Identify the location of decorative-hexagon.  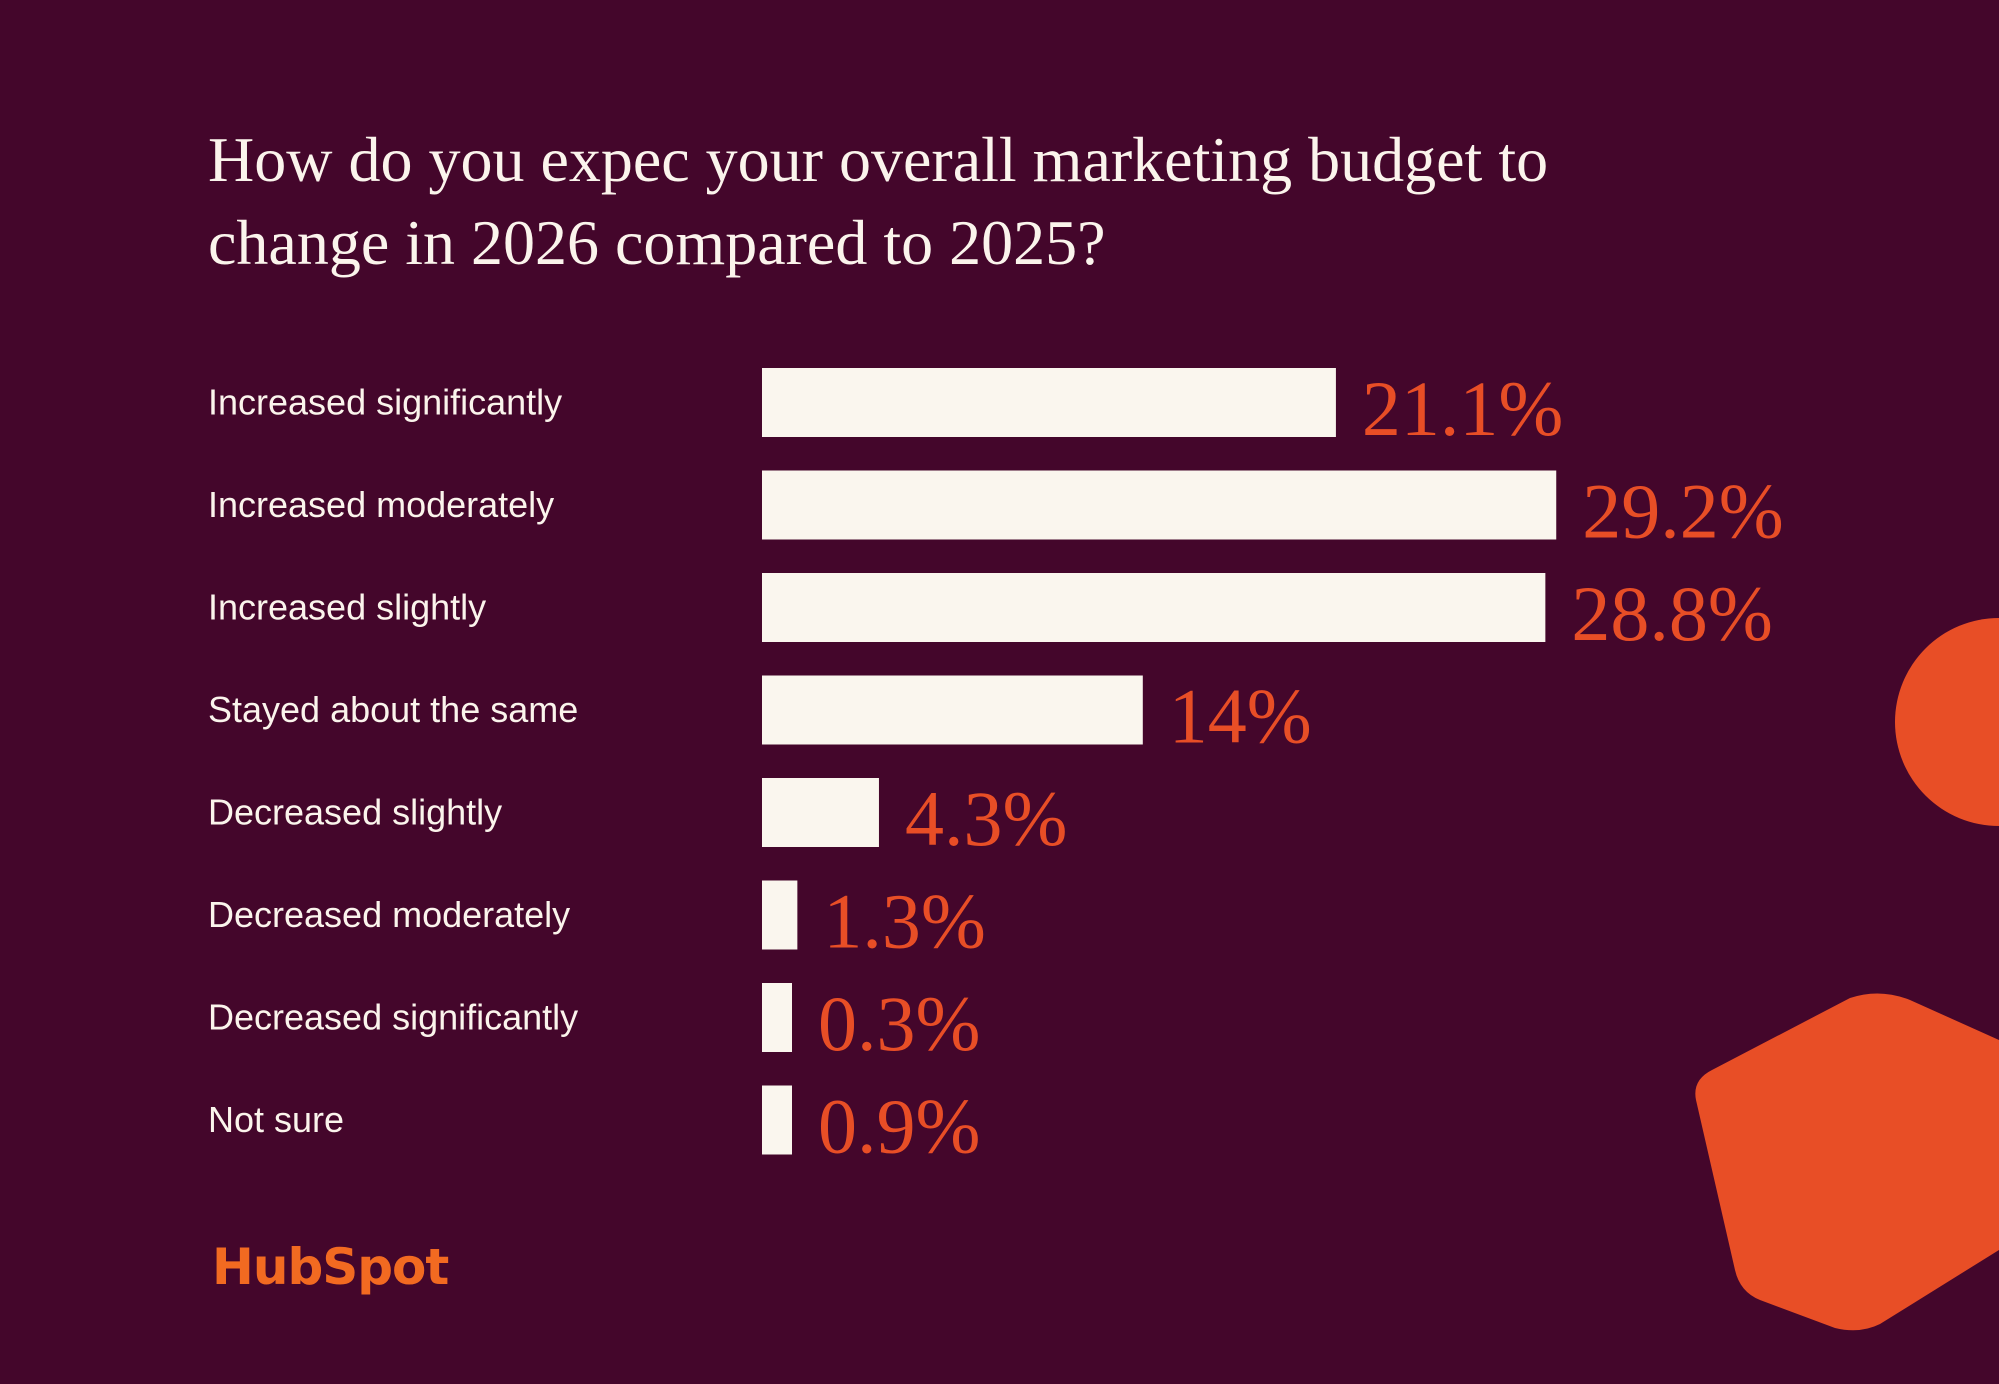
(1847, 1162).